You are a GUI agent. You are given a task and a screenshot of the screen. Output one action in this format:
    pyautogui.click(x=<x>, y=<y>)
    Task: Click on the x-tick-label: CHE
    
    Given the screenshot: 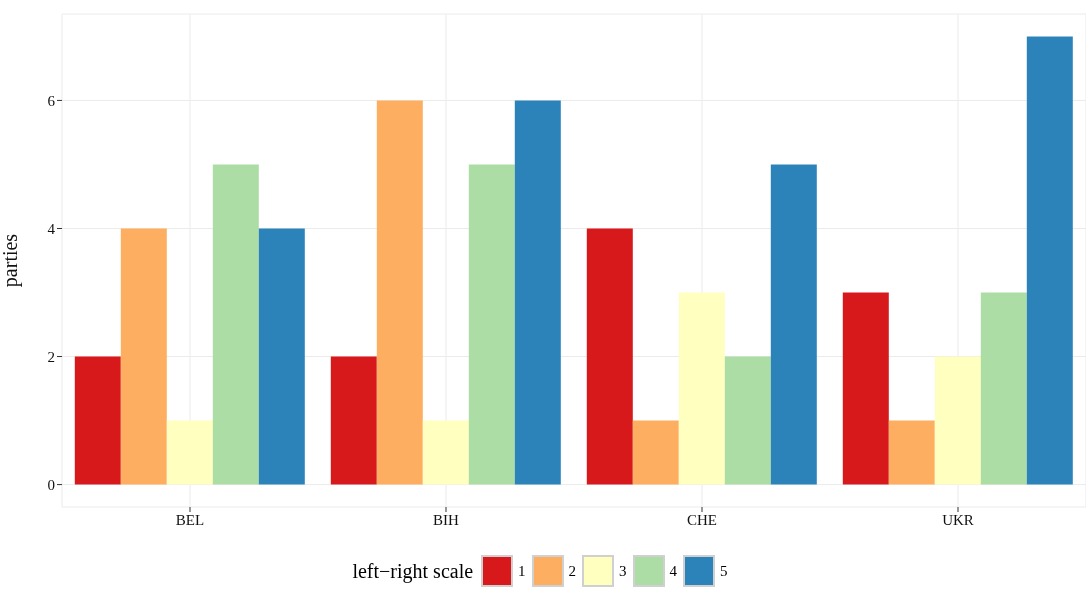 What is the action you would take?
    pyautogui.click(x=702, y=519)
    